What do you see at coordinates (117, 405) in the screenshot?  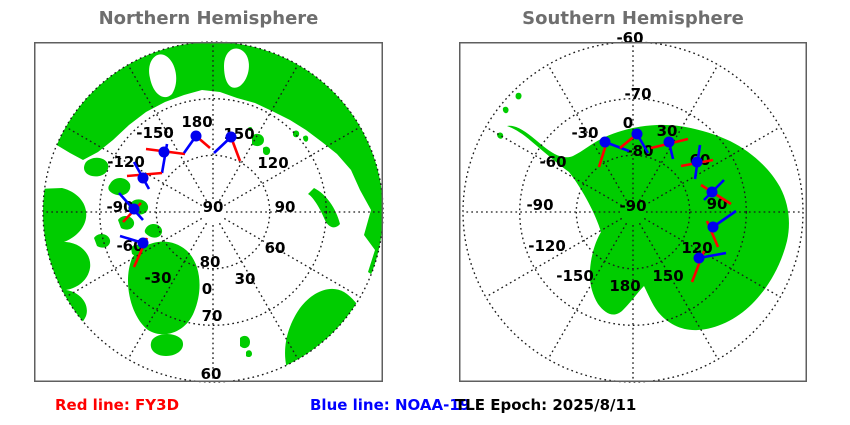 I see `legend-red-line: Red line: FY3D` at bounding box center [117, 405].